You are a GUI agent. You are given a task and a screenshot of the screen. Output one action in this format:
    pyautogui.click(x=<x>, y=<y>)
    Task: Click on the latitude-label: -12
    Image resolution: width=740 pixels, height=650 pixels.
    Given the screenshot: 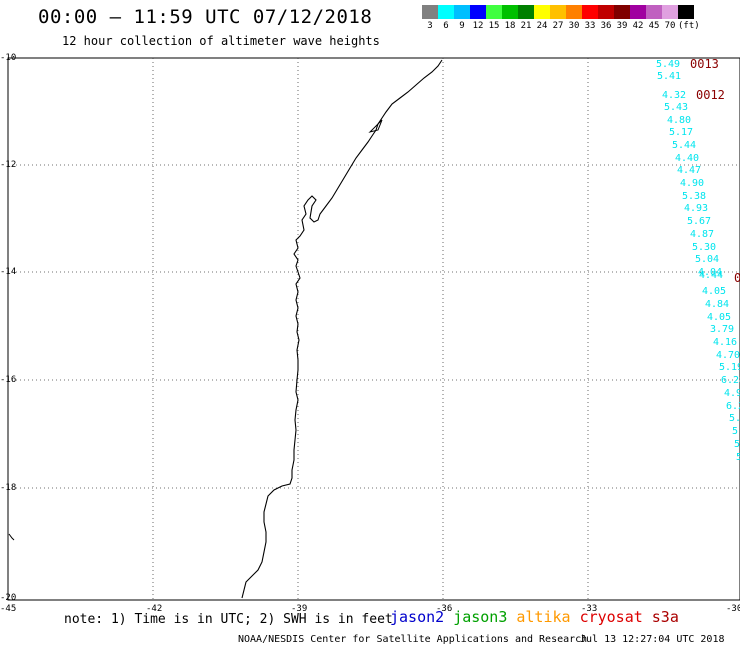 What is the action you would take?
    pyautogui.click(x=8, y=165)
    